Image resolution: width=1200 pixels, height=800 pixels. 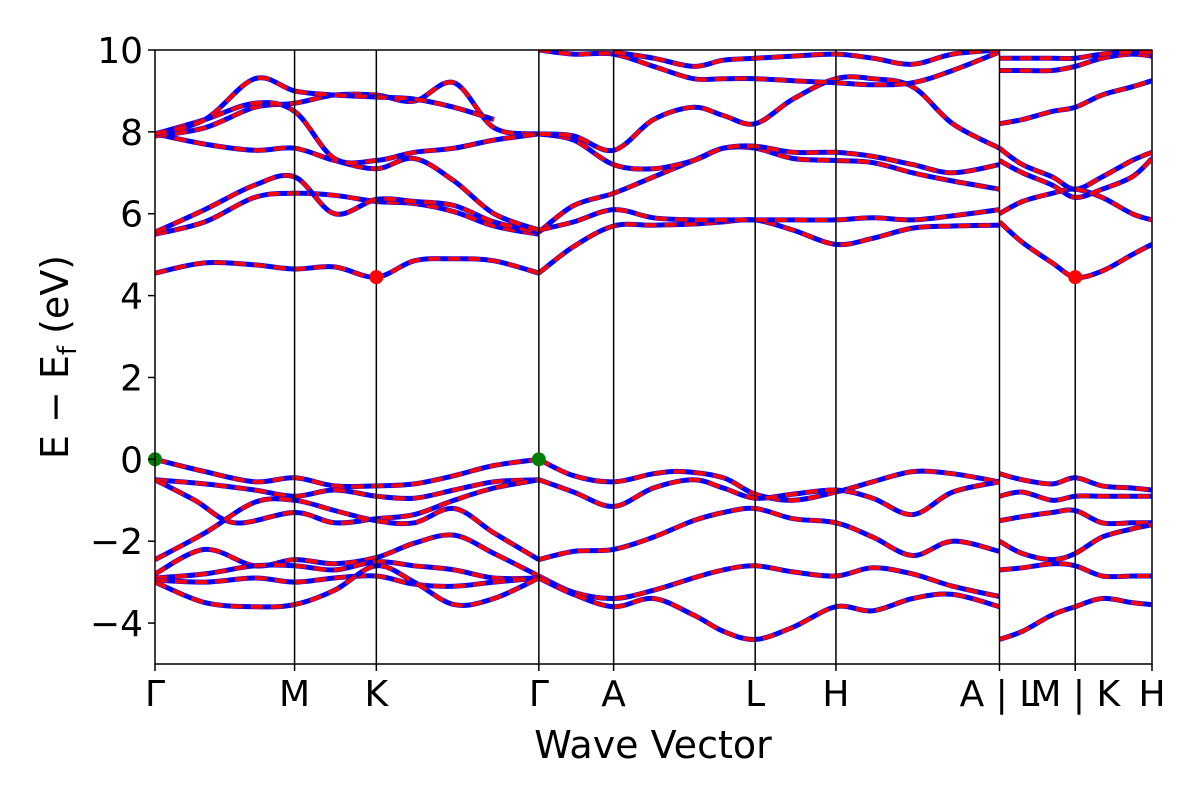 I want to click on x-axis-ticks: Γ M K Γ A L H A | LM | K H, so click(x=655, y=689).